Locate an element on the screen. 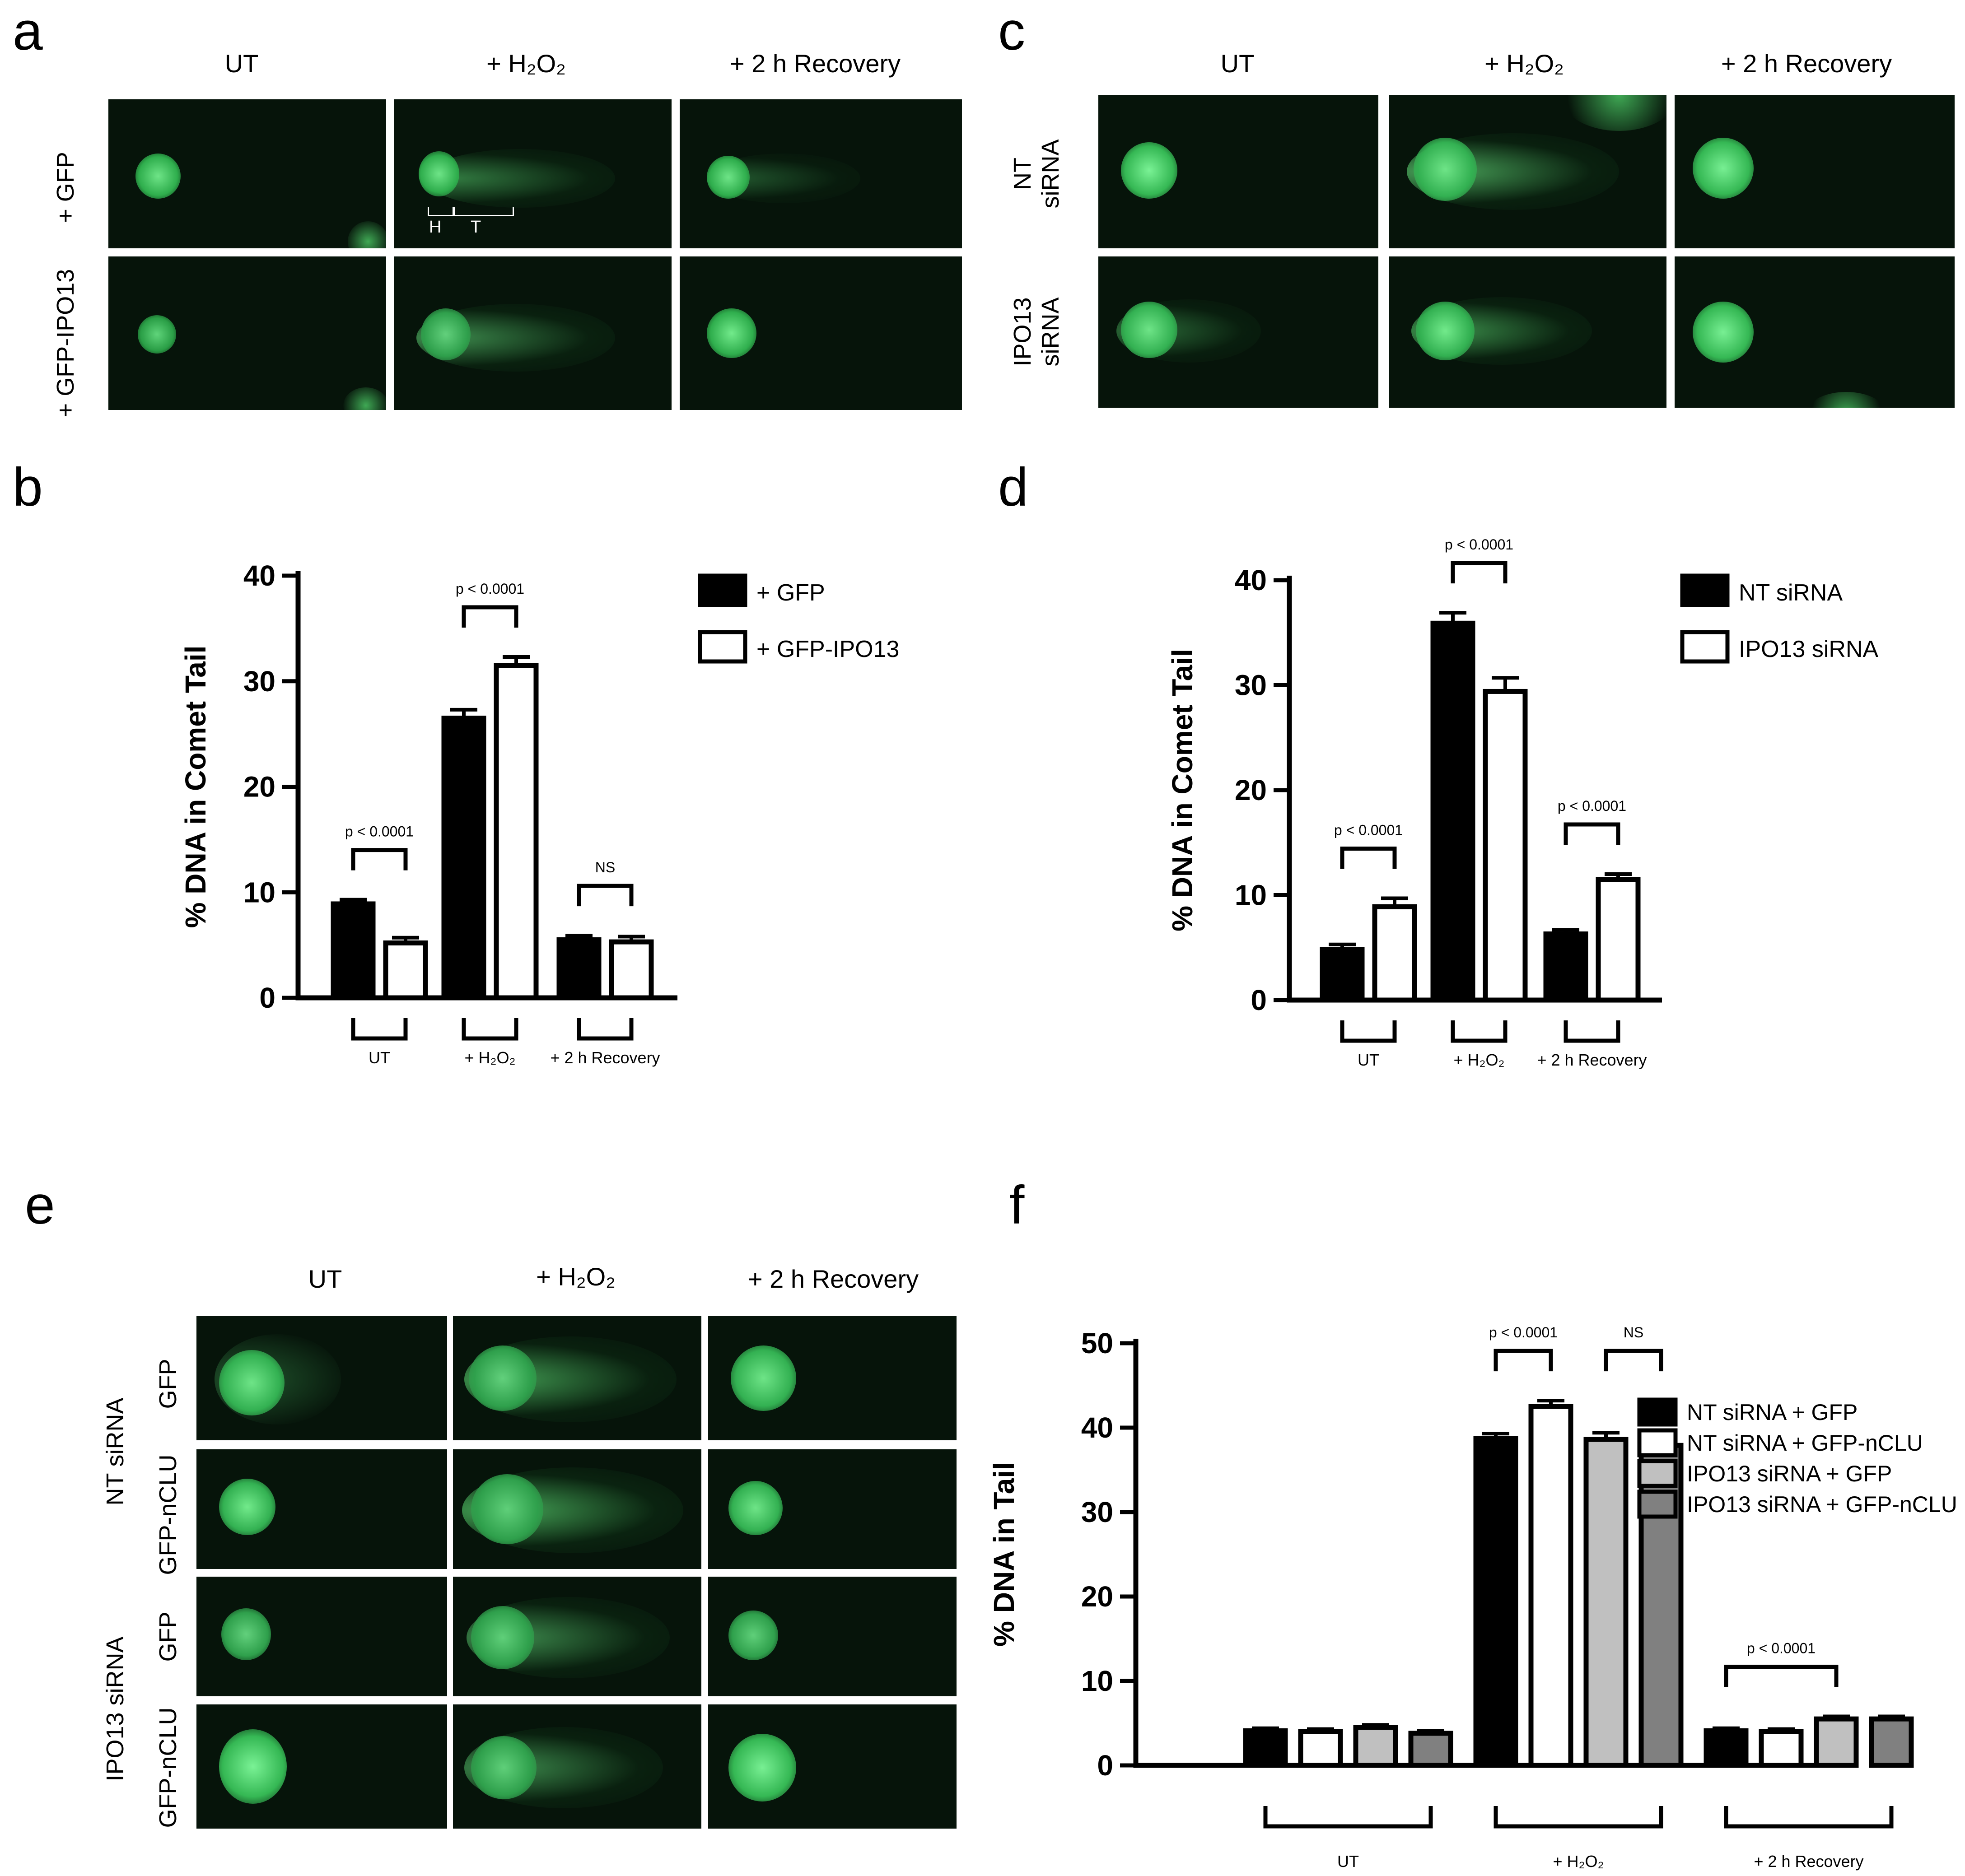 This screenshot has width=1965, height=1876. panel-letter-c: c is located at coordinates (1012, 31).